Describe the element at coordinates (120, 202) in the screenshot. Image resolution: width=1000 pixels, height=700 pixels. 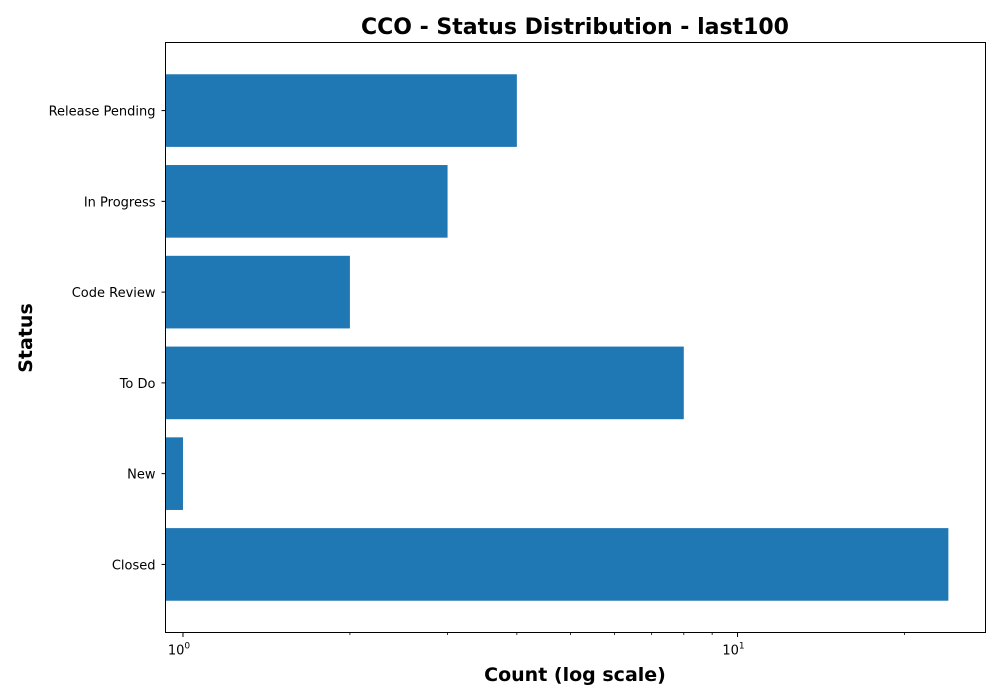
I see `y-tick-label-in-progress: In Progress` at that location.